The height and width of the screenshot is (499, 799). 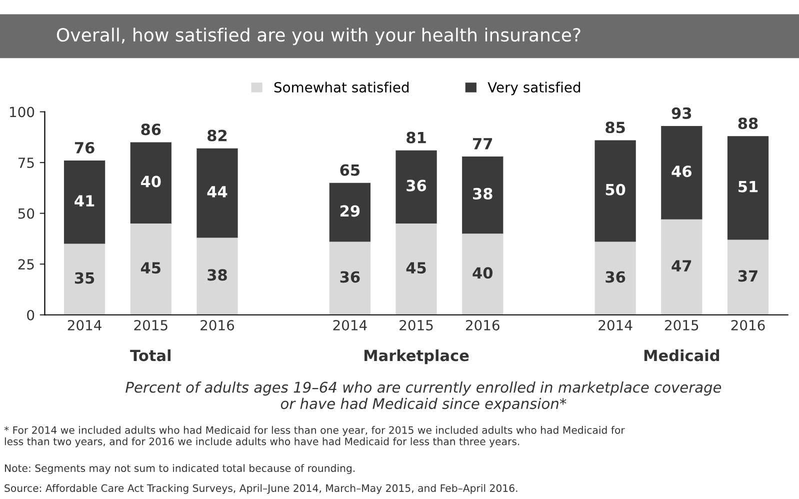 I want to click on data-label: 46, so click(x=682, y=172).